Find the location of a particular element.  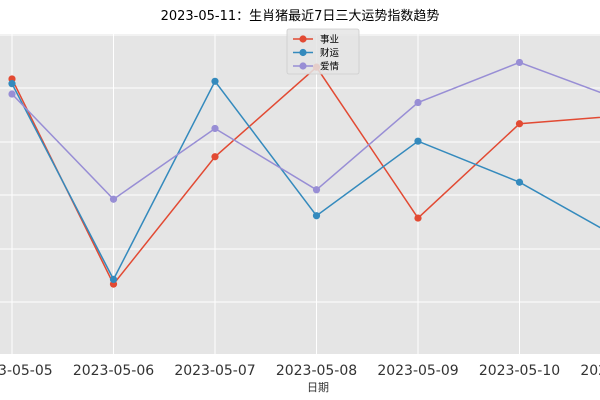

legend-item: 爱情 is located at coordinates (316, 67).